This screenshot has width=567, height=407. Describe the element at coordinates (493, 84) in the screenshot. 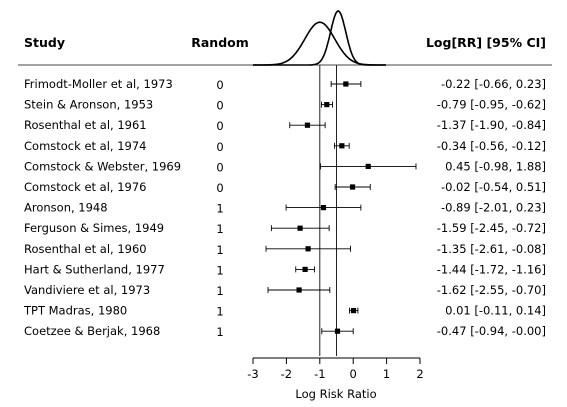

I see `estimate-ci-text: -0.22 [-0.66, 0.23]` at that location.